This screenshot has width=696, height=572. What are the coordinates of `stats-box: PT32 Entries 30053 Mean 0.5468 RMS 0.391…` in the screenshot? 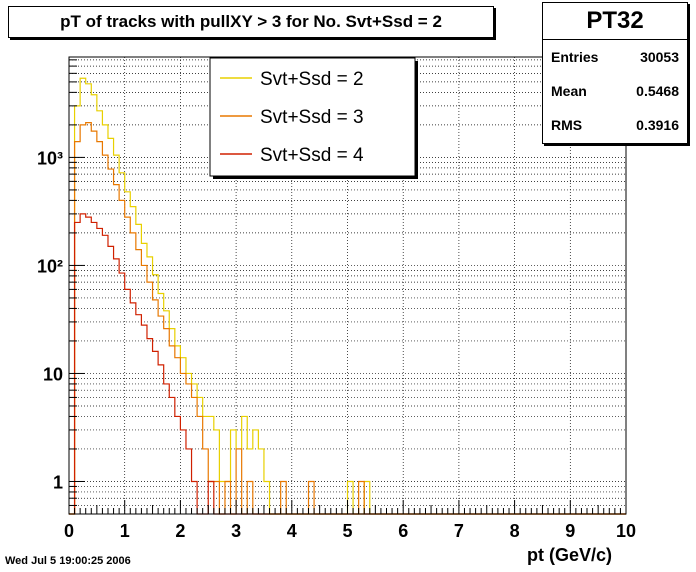 It's located at (615, 73).